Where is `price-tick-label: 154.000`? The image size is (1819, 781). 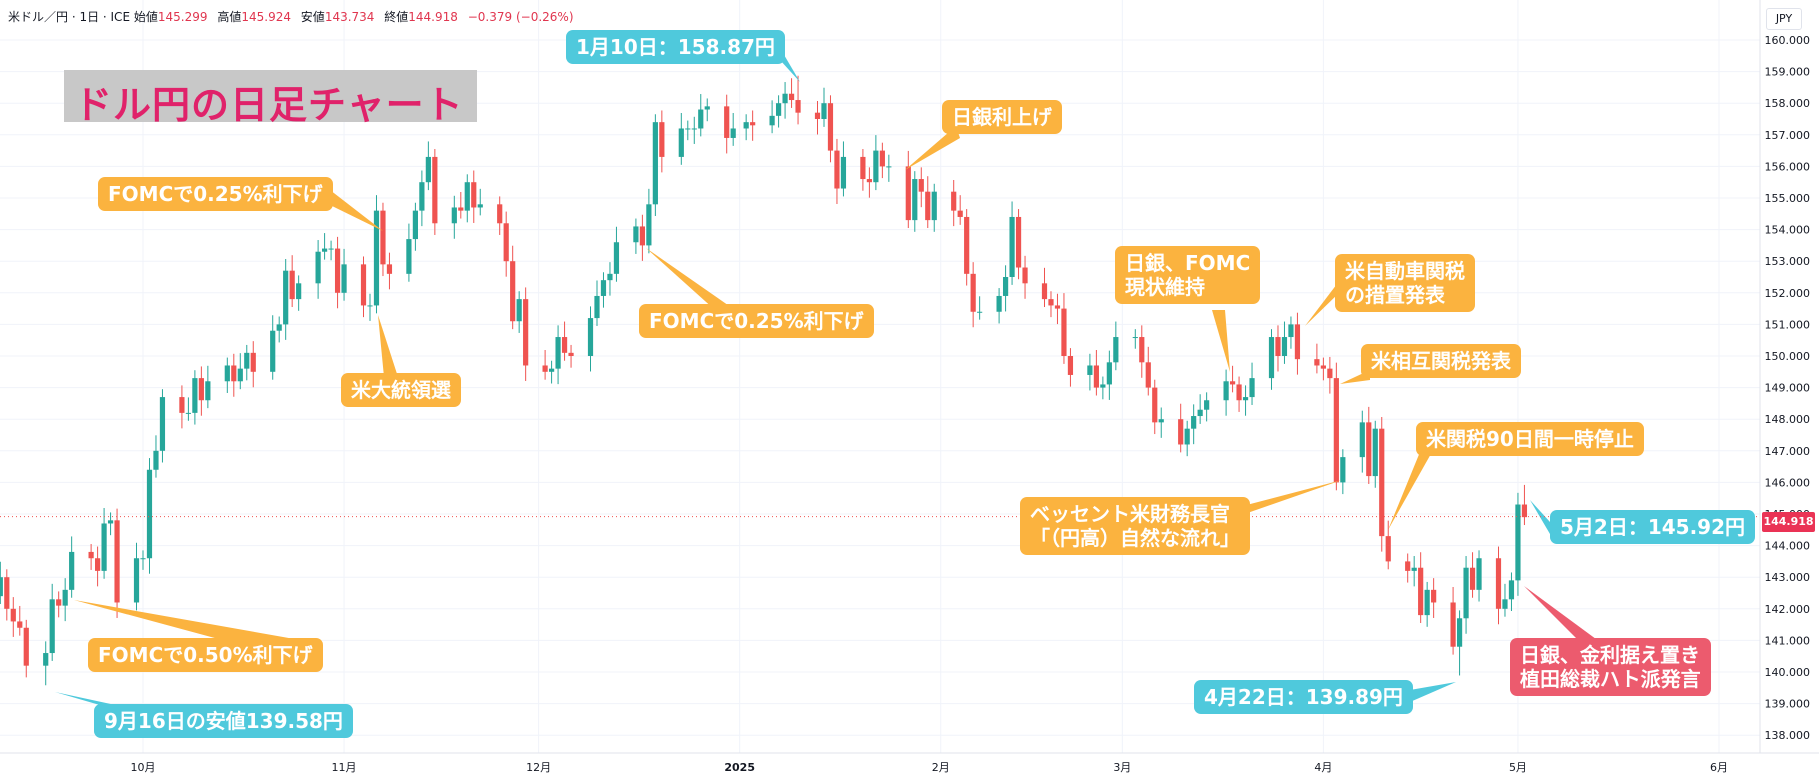
price-tick-label: 154.000 is located at coordinates (1788, 230).